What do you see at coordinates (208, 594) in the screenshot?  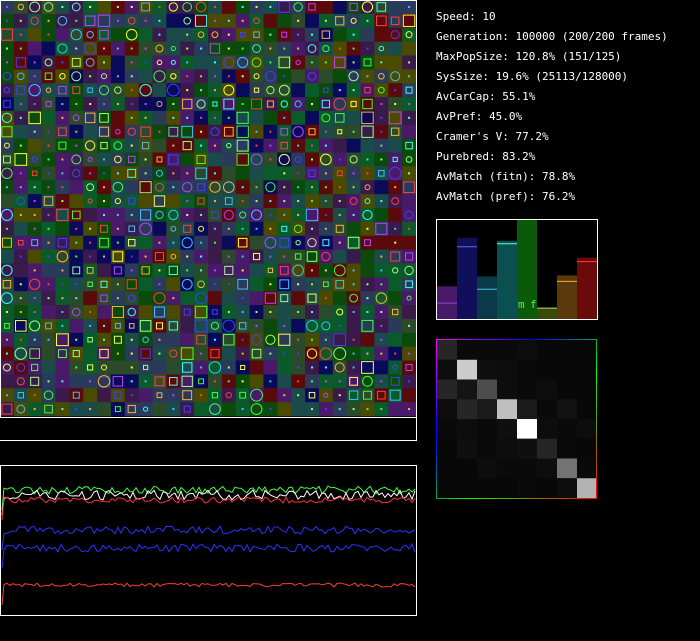 I see `history-line` at bounding box center [208, 594].